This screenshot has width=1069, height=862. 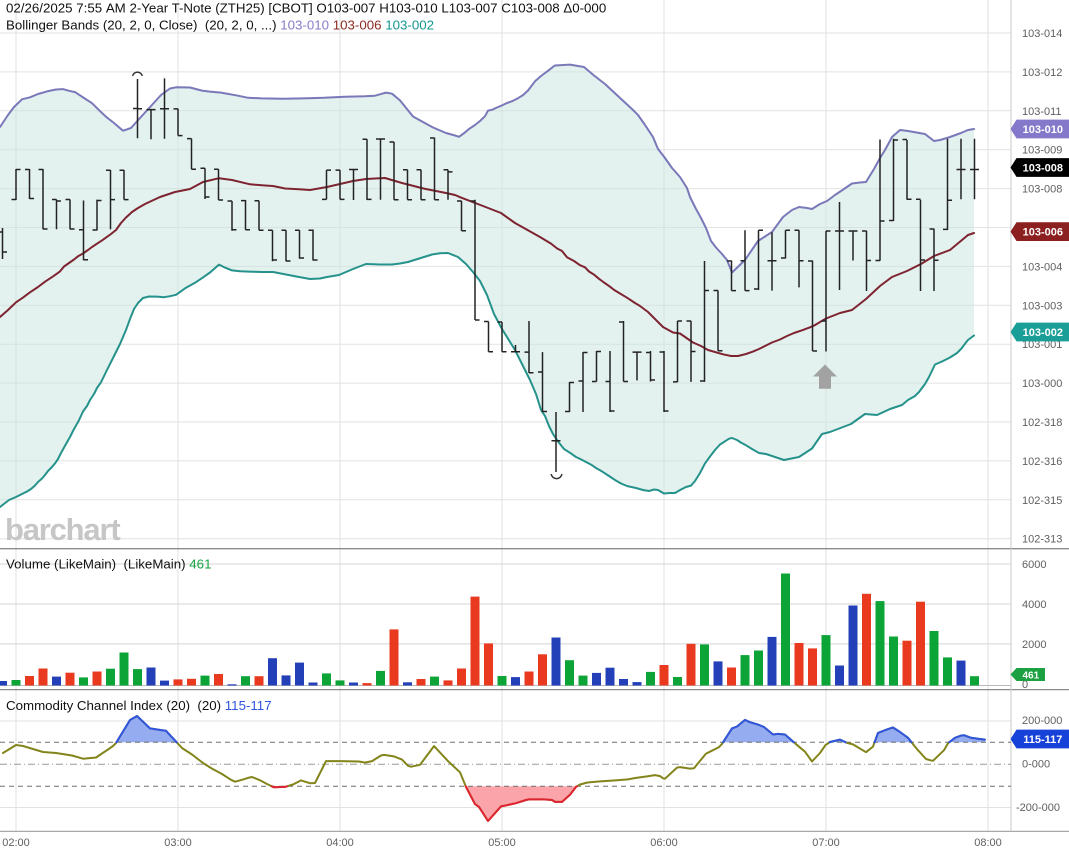 I want to click on svg-text: 02:00, so click(x=16, y=843).